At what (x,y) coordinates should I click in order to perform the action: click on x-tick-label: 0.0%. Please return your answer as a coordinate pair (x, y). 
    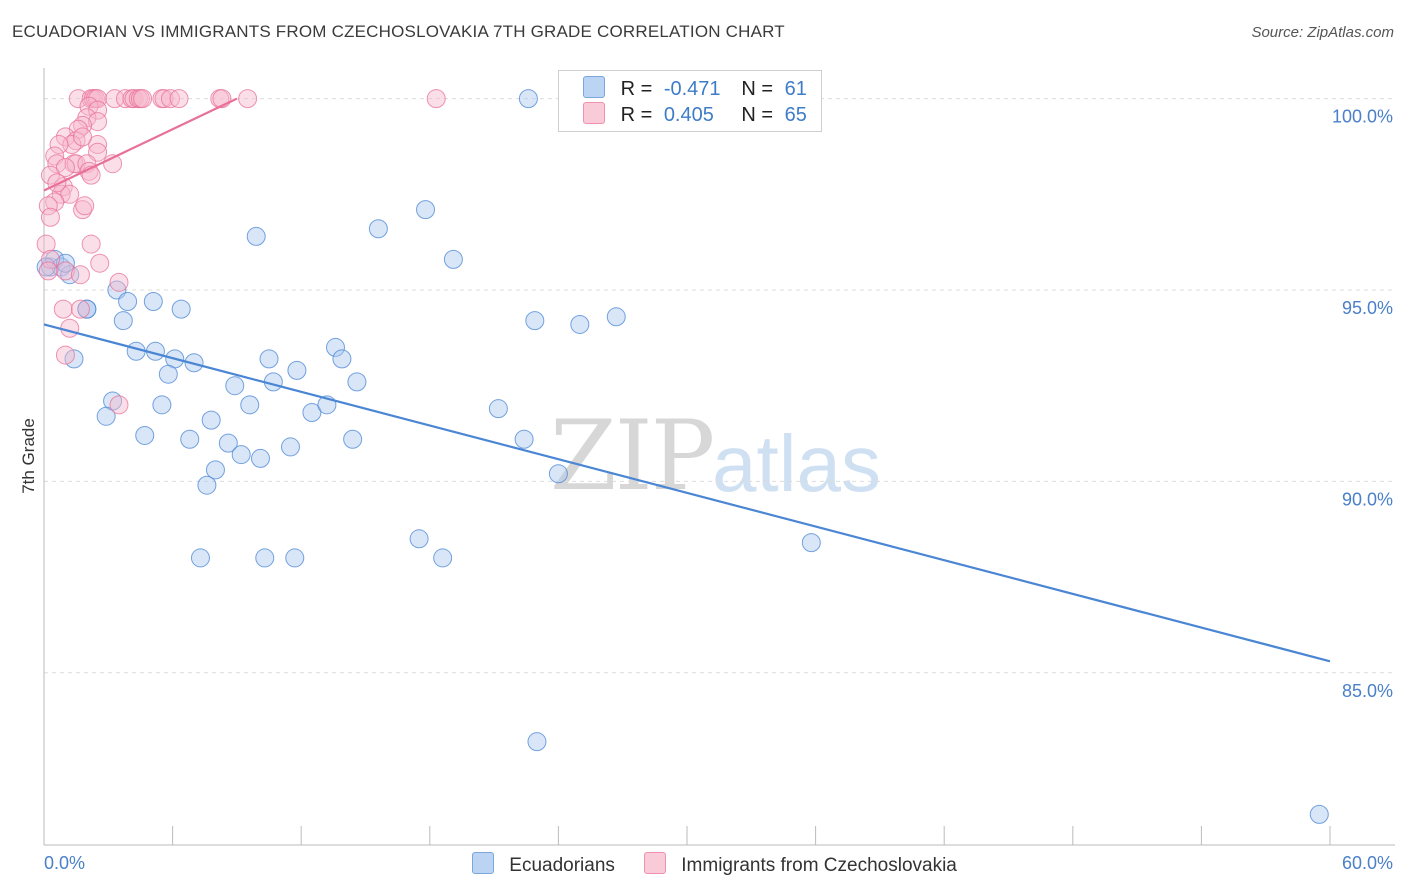
    Looking at the image, I should click on (64, 863).